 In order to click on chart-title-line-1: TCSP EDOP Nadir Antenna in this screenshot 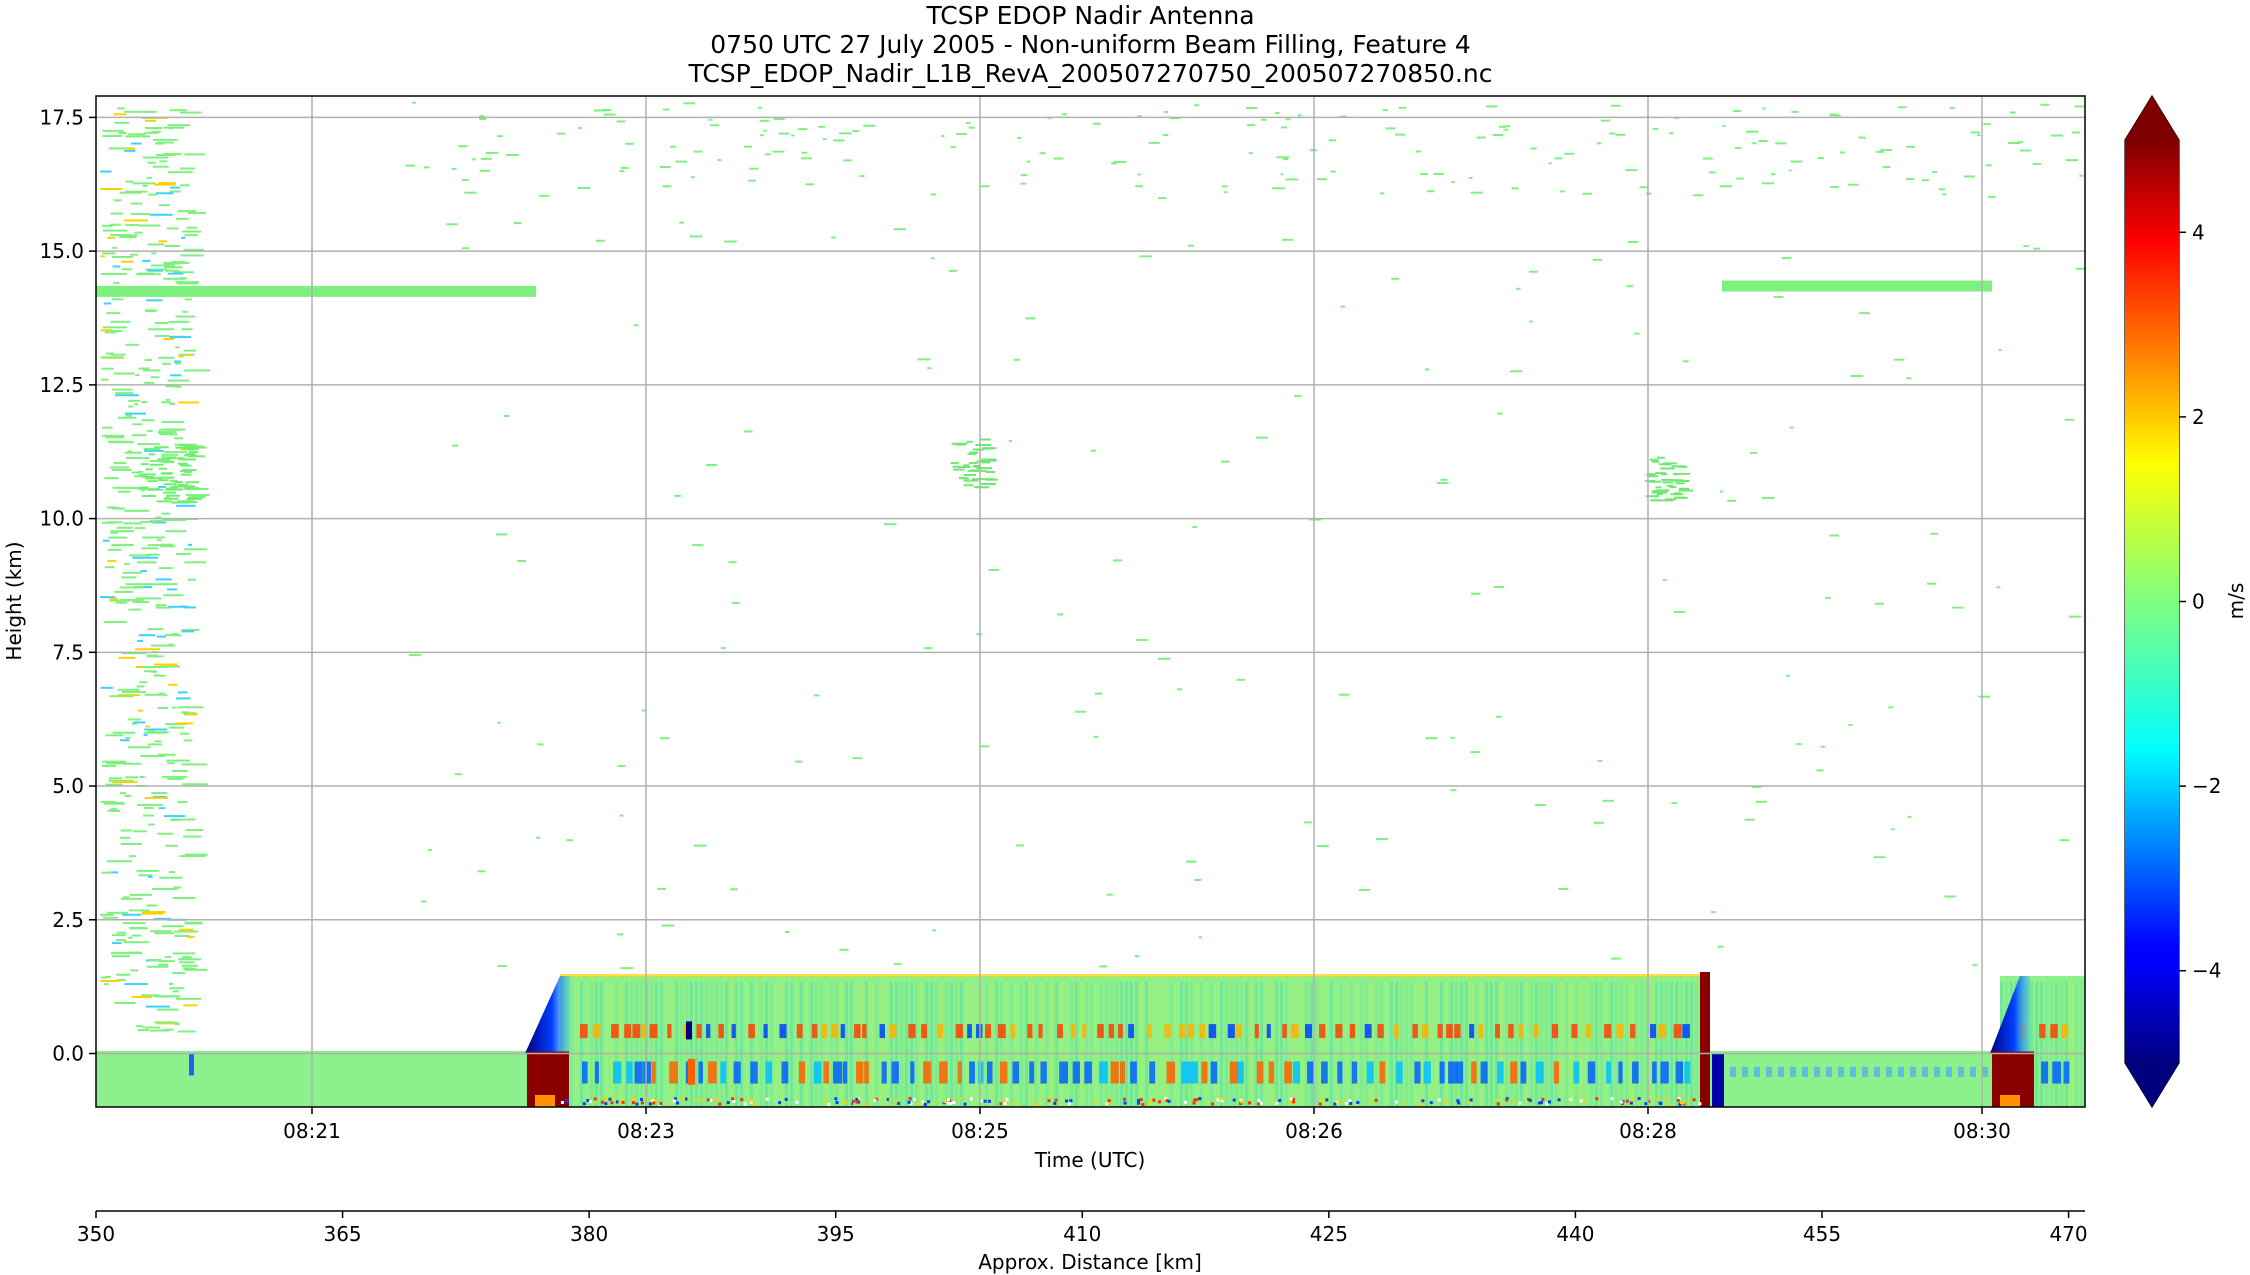, I will do `click(1090, 15)`.